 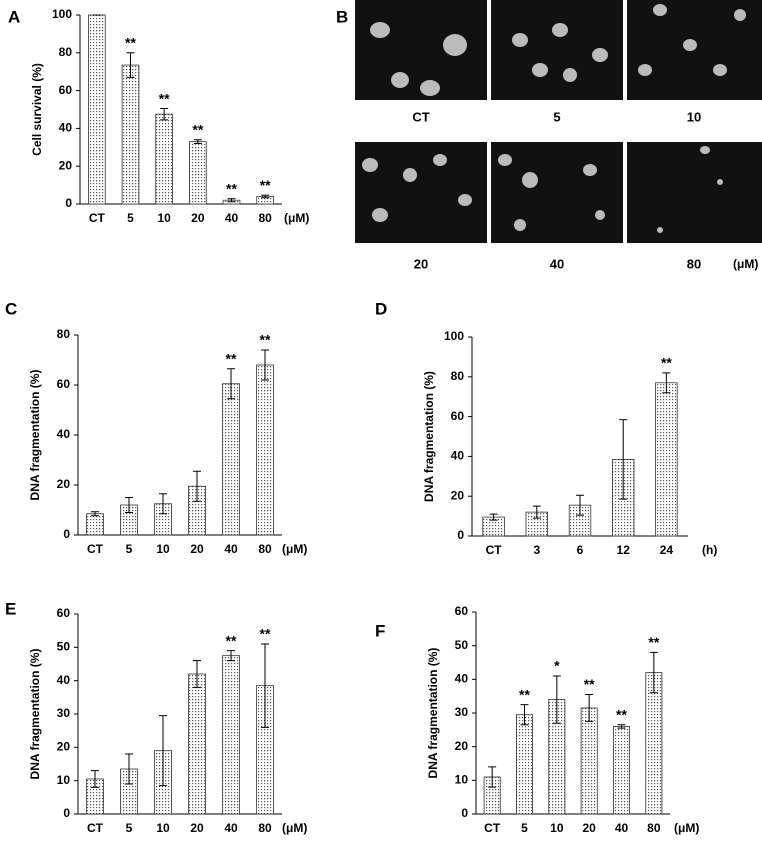 I want to click on significance: *, so click(x=557, y=666).